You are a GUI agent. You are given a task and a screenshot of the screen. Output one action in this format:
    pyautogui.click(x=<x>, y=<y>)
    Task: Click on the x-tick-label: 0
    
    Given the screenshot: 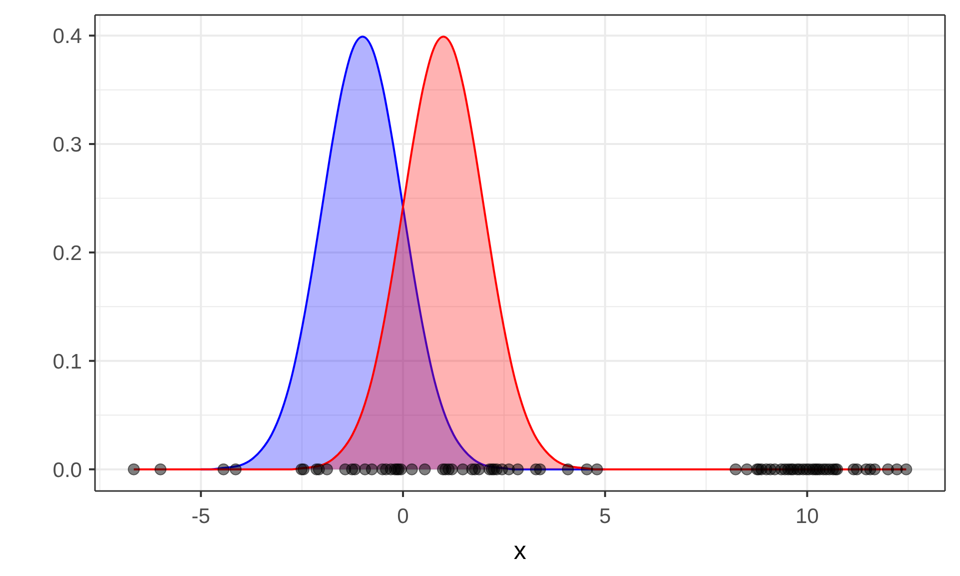 What is the action you would take?
    pyautogui.click(x=403, y=516)
    